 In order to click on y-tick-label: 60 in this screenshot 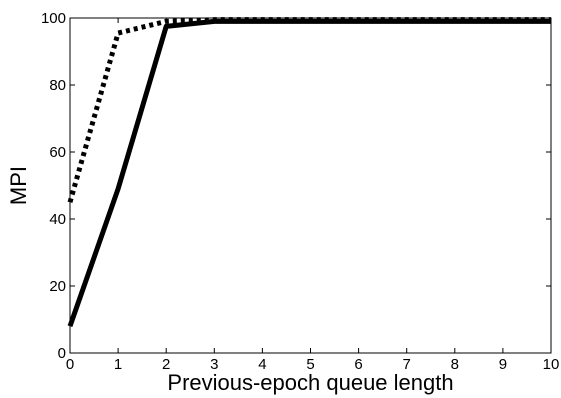, I will do `click(57, 152)`.